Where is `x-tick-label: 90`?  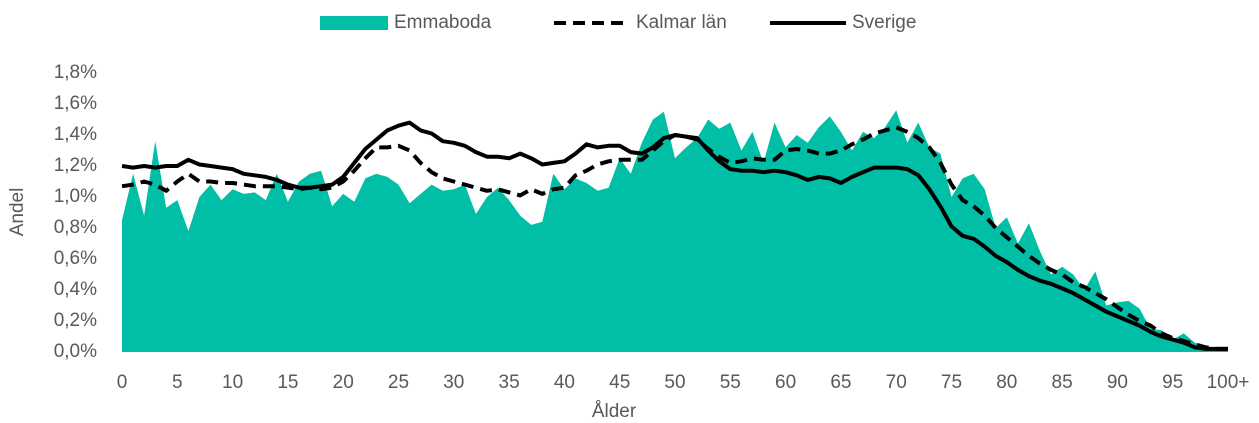 x-tick-label: 90 is located at coordinates (1117, 382).